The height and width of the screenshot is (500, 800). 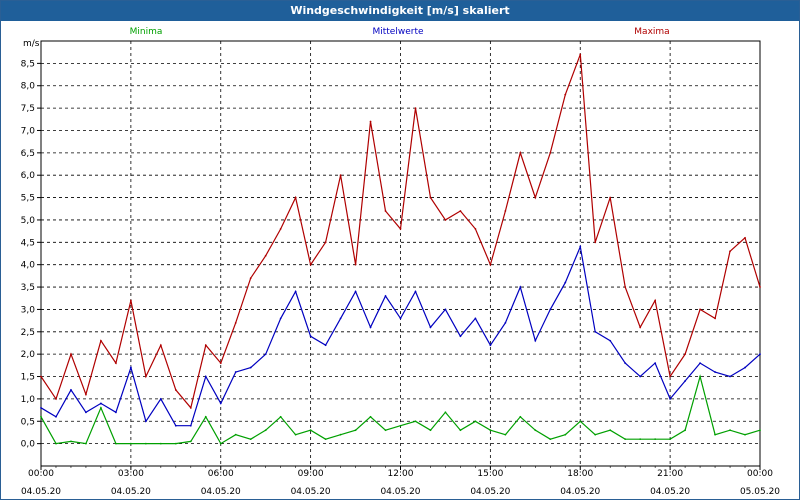 I want to click on x-tick-time-label: 21:00, so click(x=670, y=474).